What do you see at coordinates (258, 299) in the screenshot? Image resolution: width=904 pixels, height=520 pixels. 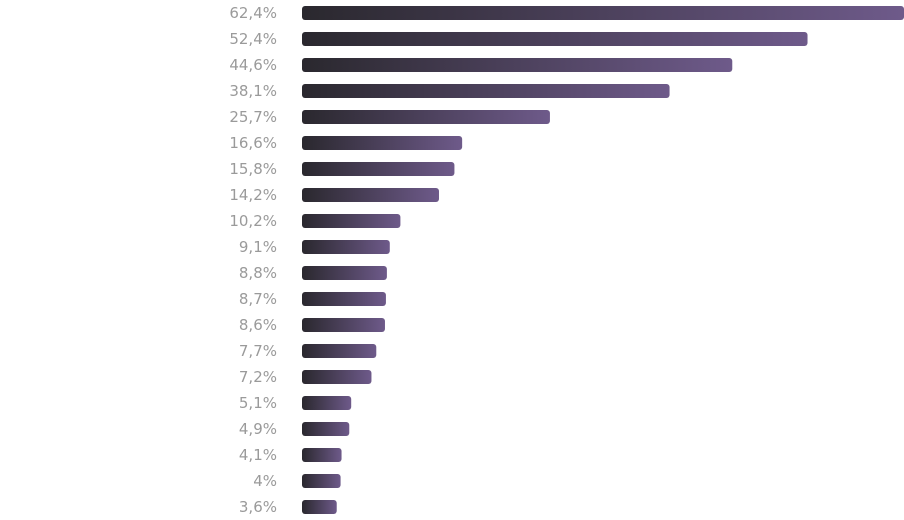 I see `data-label: 8,7%` at bounding box center [258, 299].